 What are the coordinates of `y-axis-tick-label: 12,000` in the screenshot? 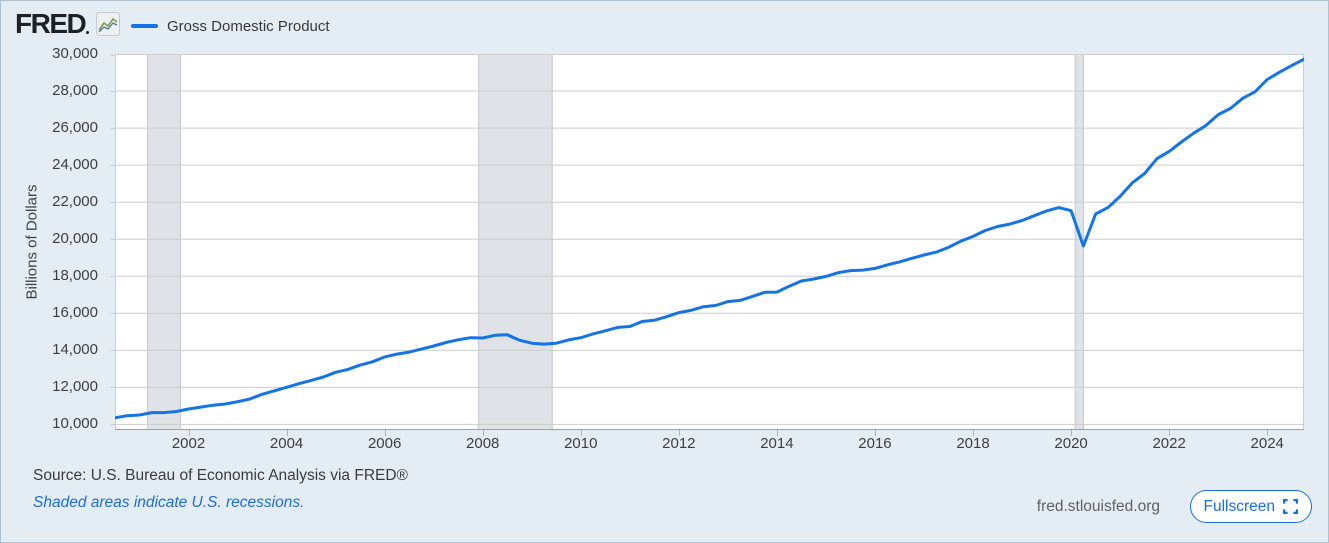 It's located at (75, 387).